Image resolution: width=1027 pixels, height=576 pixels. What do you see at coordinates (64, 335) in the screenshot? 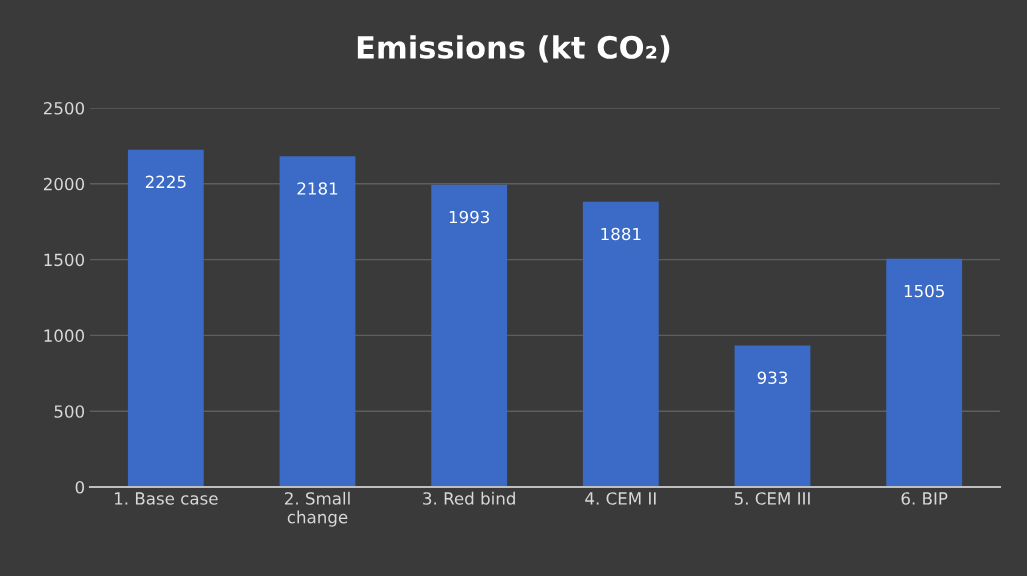
I see `y-tick-label: 1000` at bounding box center [64, 335].